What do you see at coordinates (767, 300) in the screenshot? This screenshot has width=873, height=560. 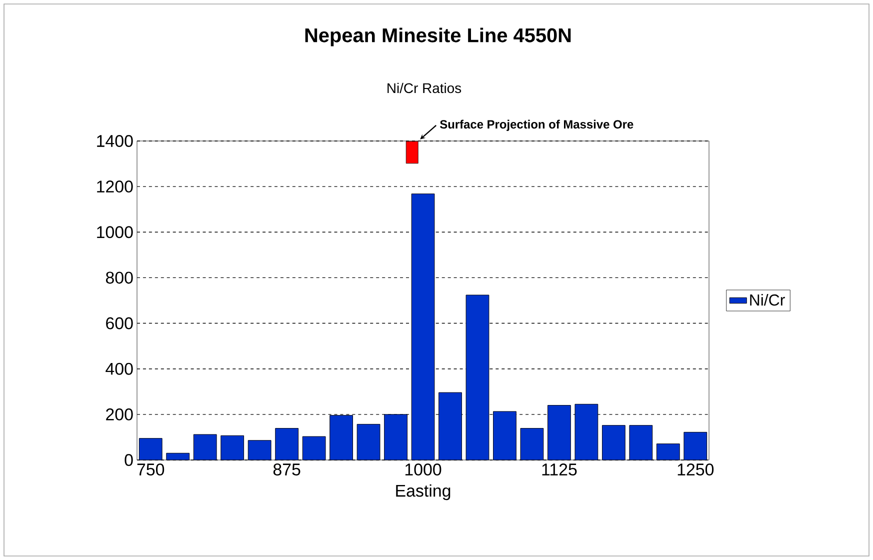 I see `legend-label: Ni/Cr` at bounding box center [767, 300].